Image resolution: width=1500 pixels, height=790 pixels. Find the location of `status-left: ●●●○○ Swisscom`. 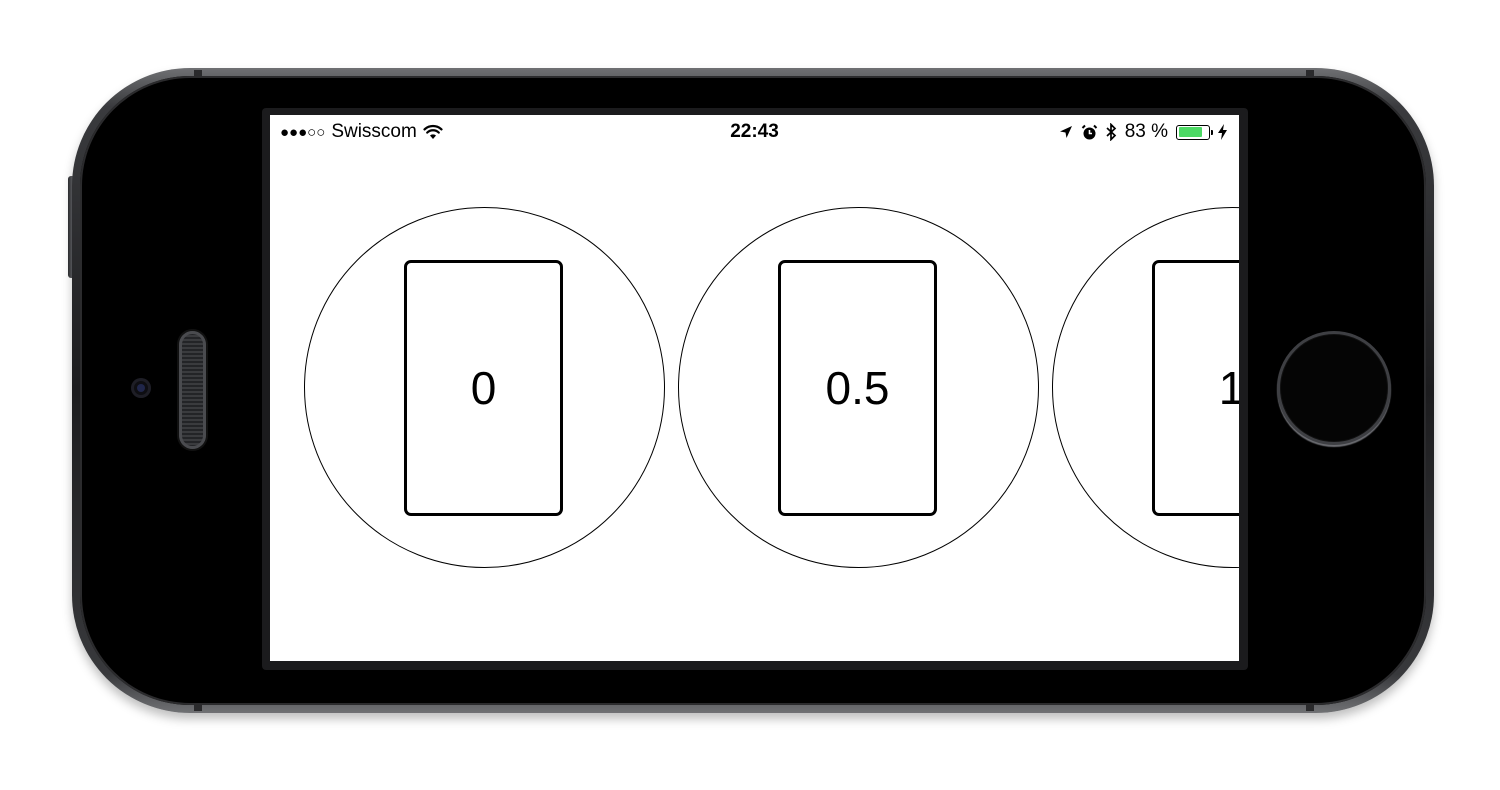

status-left: ●●●○○ Swisscom is located at coordinates (361, 132).